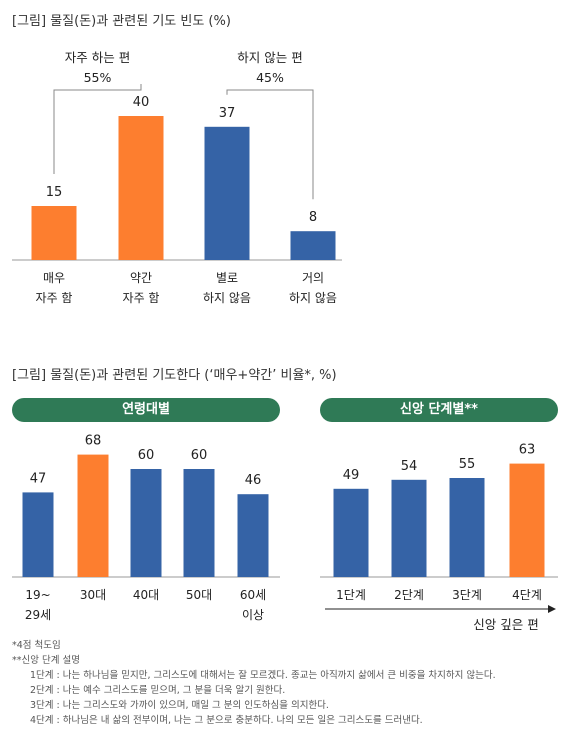  What do you see at coordinates (505, 624) in the screenshot?
I see `faith-arrow-label: 신앙 깊은 편` at bounding box center [505, 624].